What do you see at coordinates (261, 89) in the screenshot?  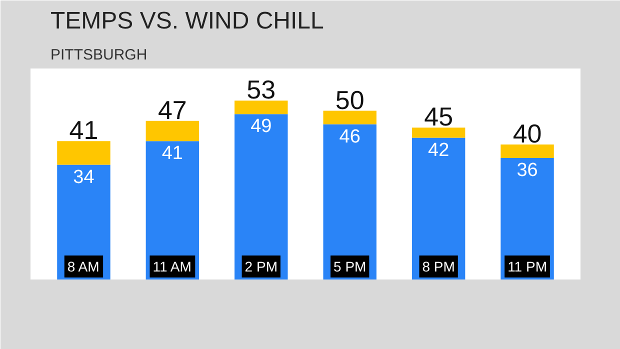 I see `total-label: 53` at bounding box center [261, 89].